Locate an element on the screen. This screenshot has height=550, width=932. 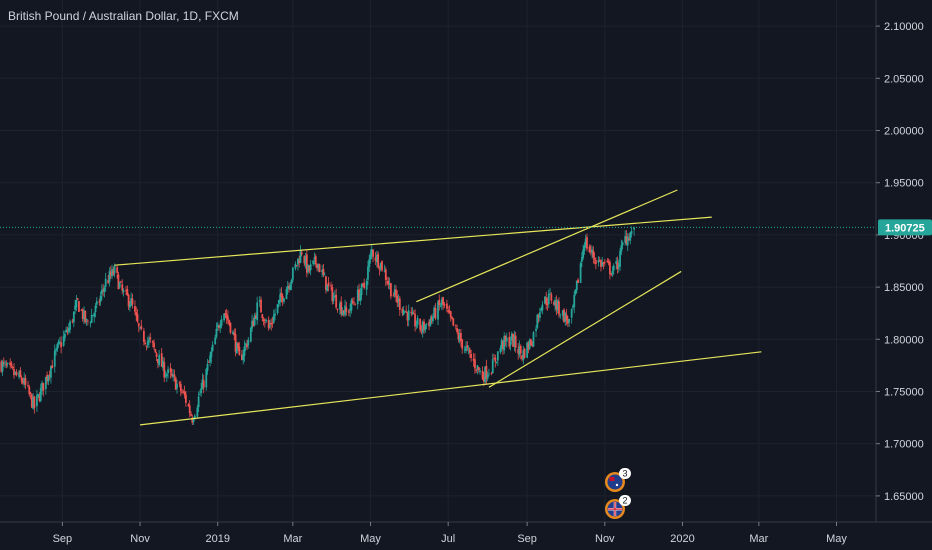
australia-flag-event: 3 is located at coordinates (617, 480).